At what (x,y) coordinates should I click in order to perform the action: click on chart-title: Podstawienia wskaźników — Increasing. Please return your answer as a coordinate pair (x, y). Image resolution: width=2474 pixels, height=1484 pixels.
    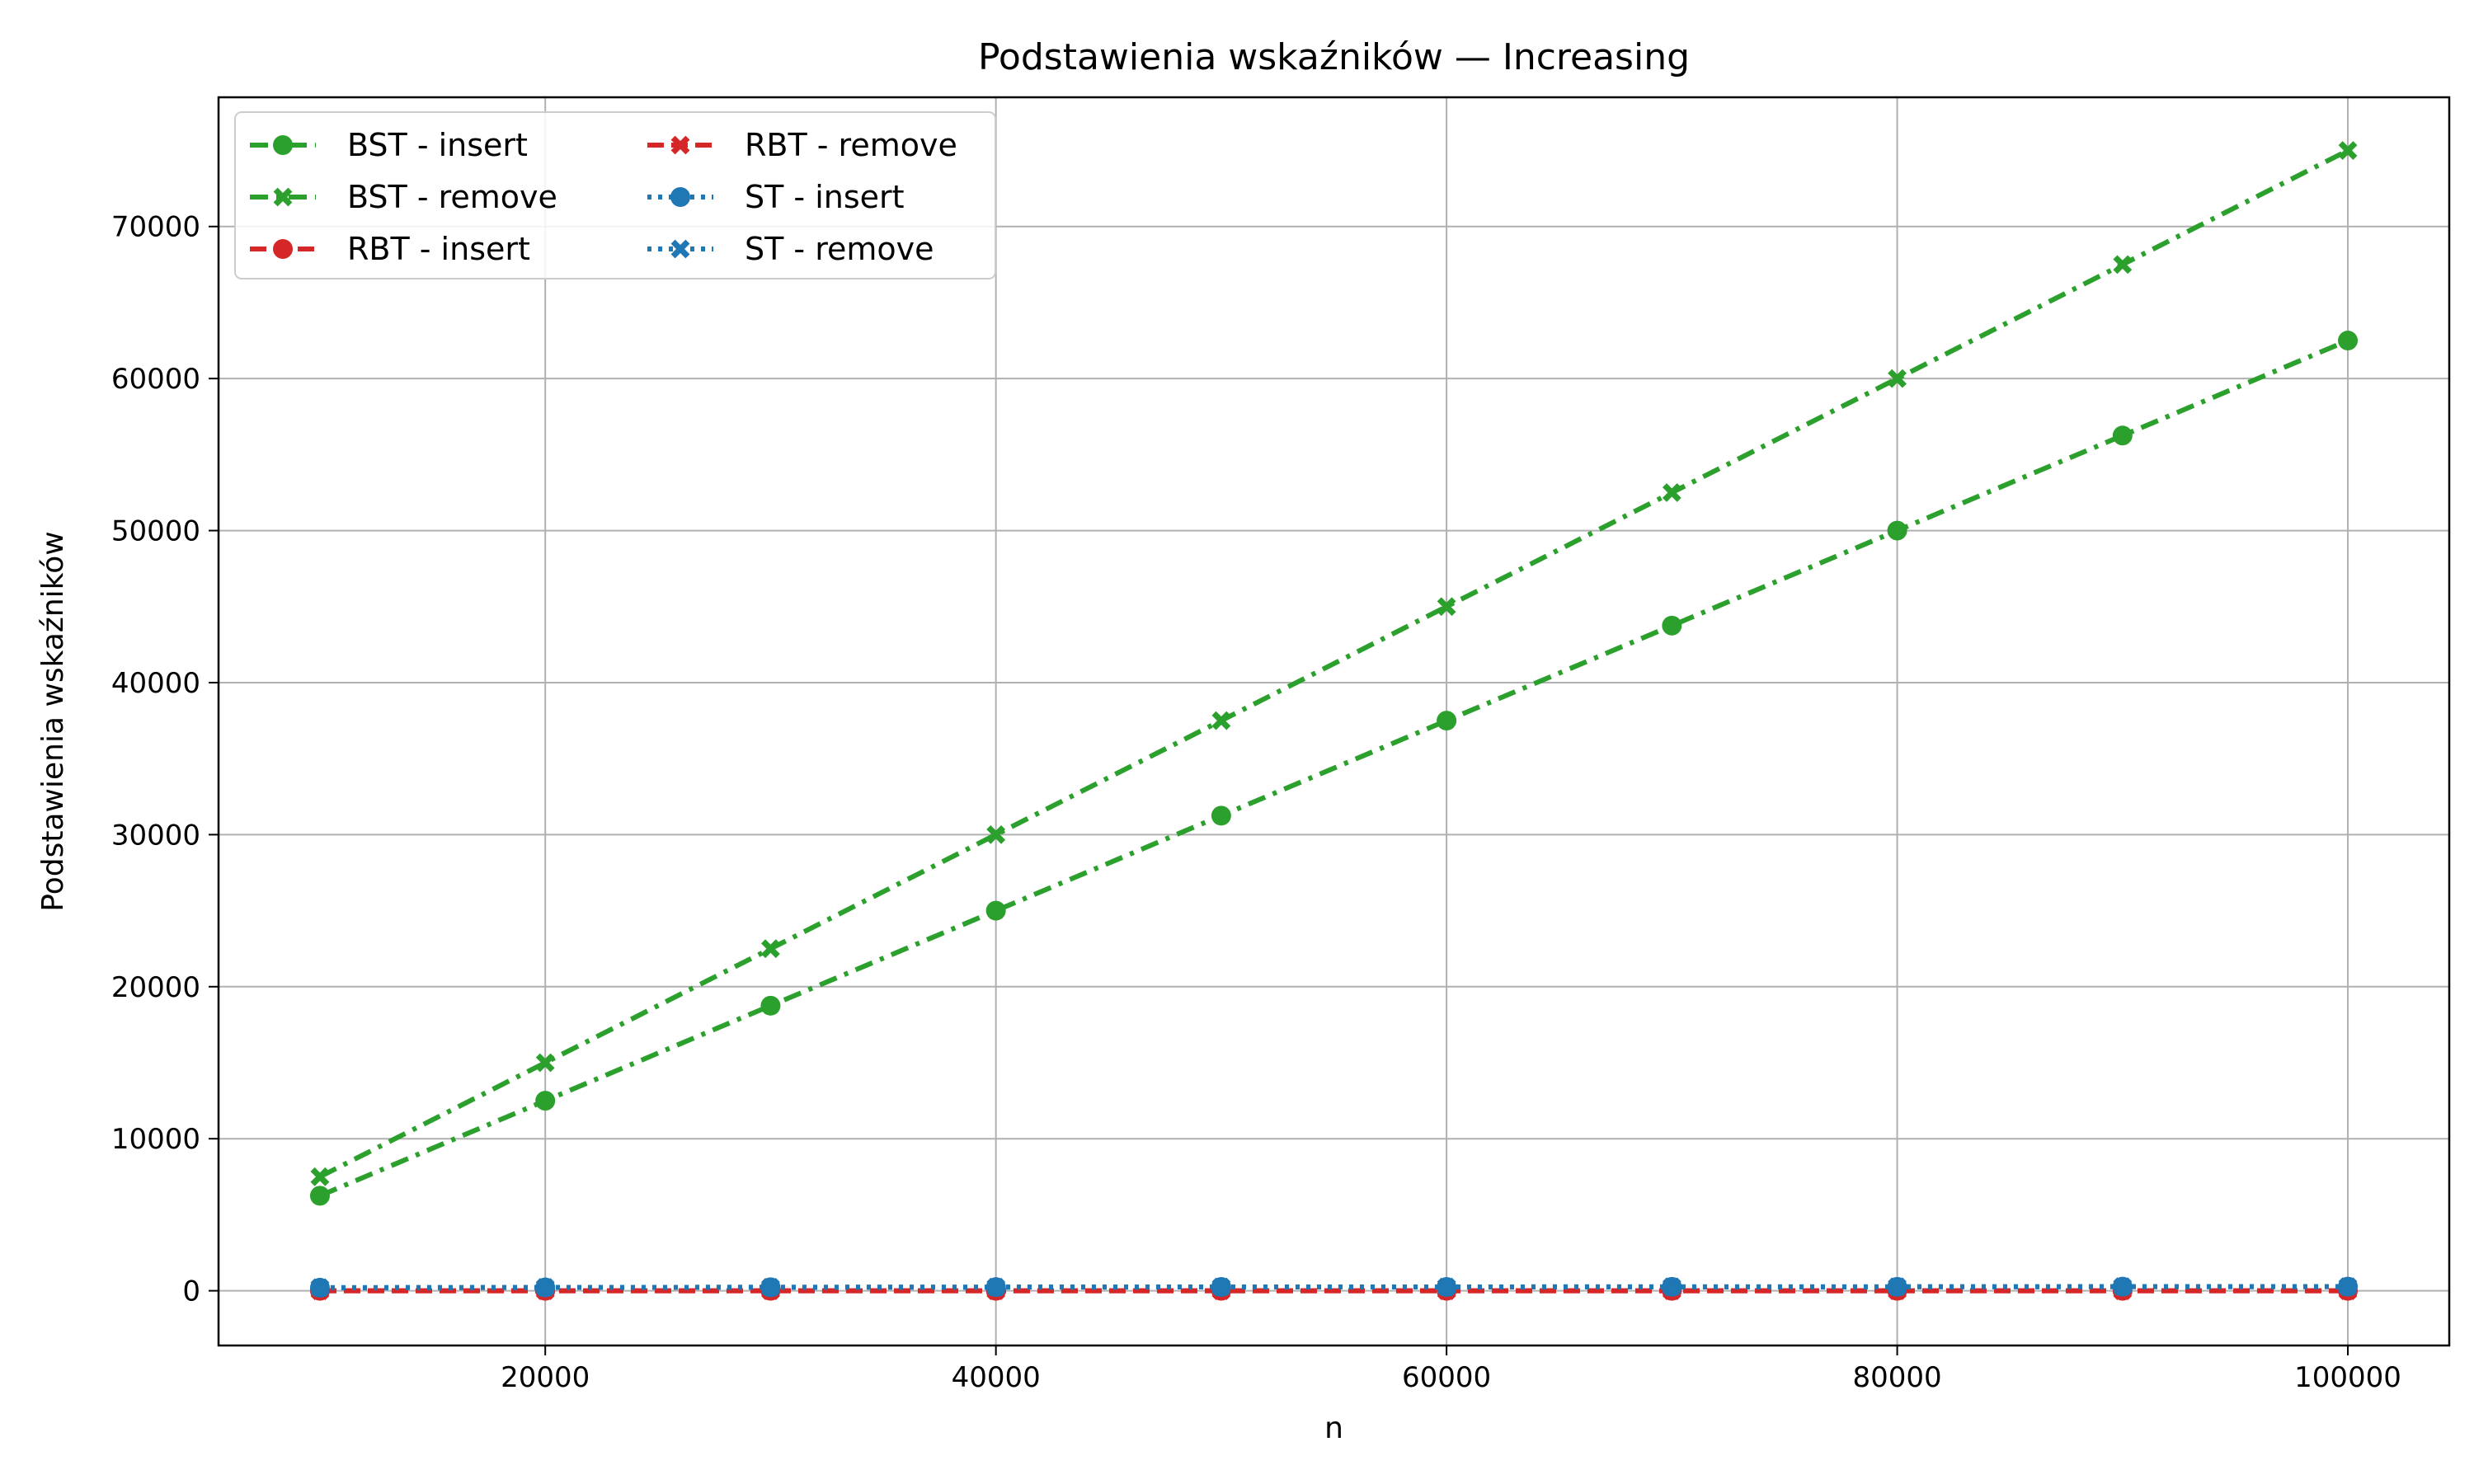
    Looking at the image, I should click on (1334, 57).